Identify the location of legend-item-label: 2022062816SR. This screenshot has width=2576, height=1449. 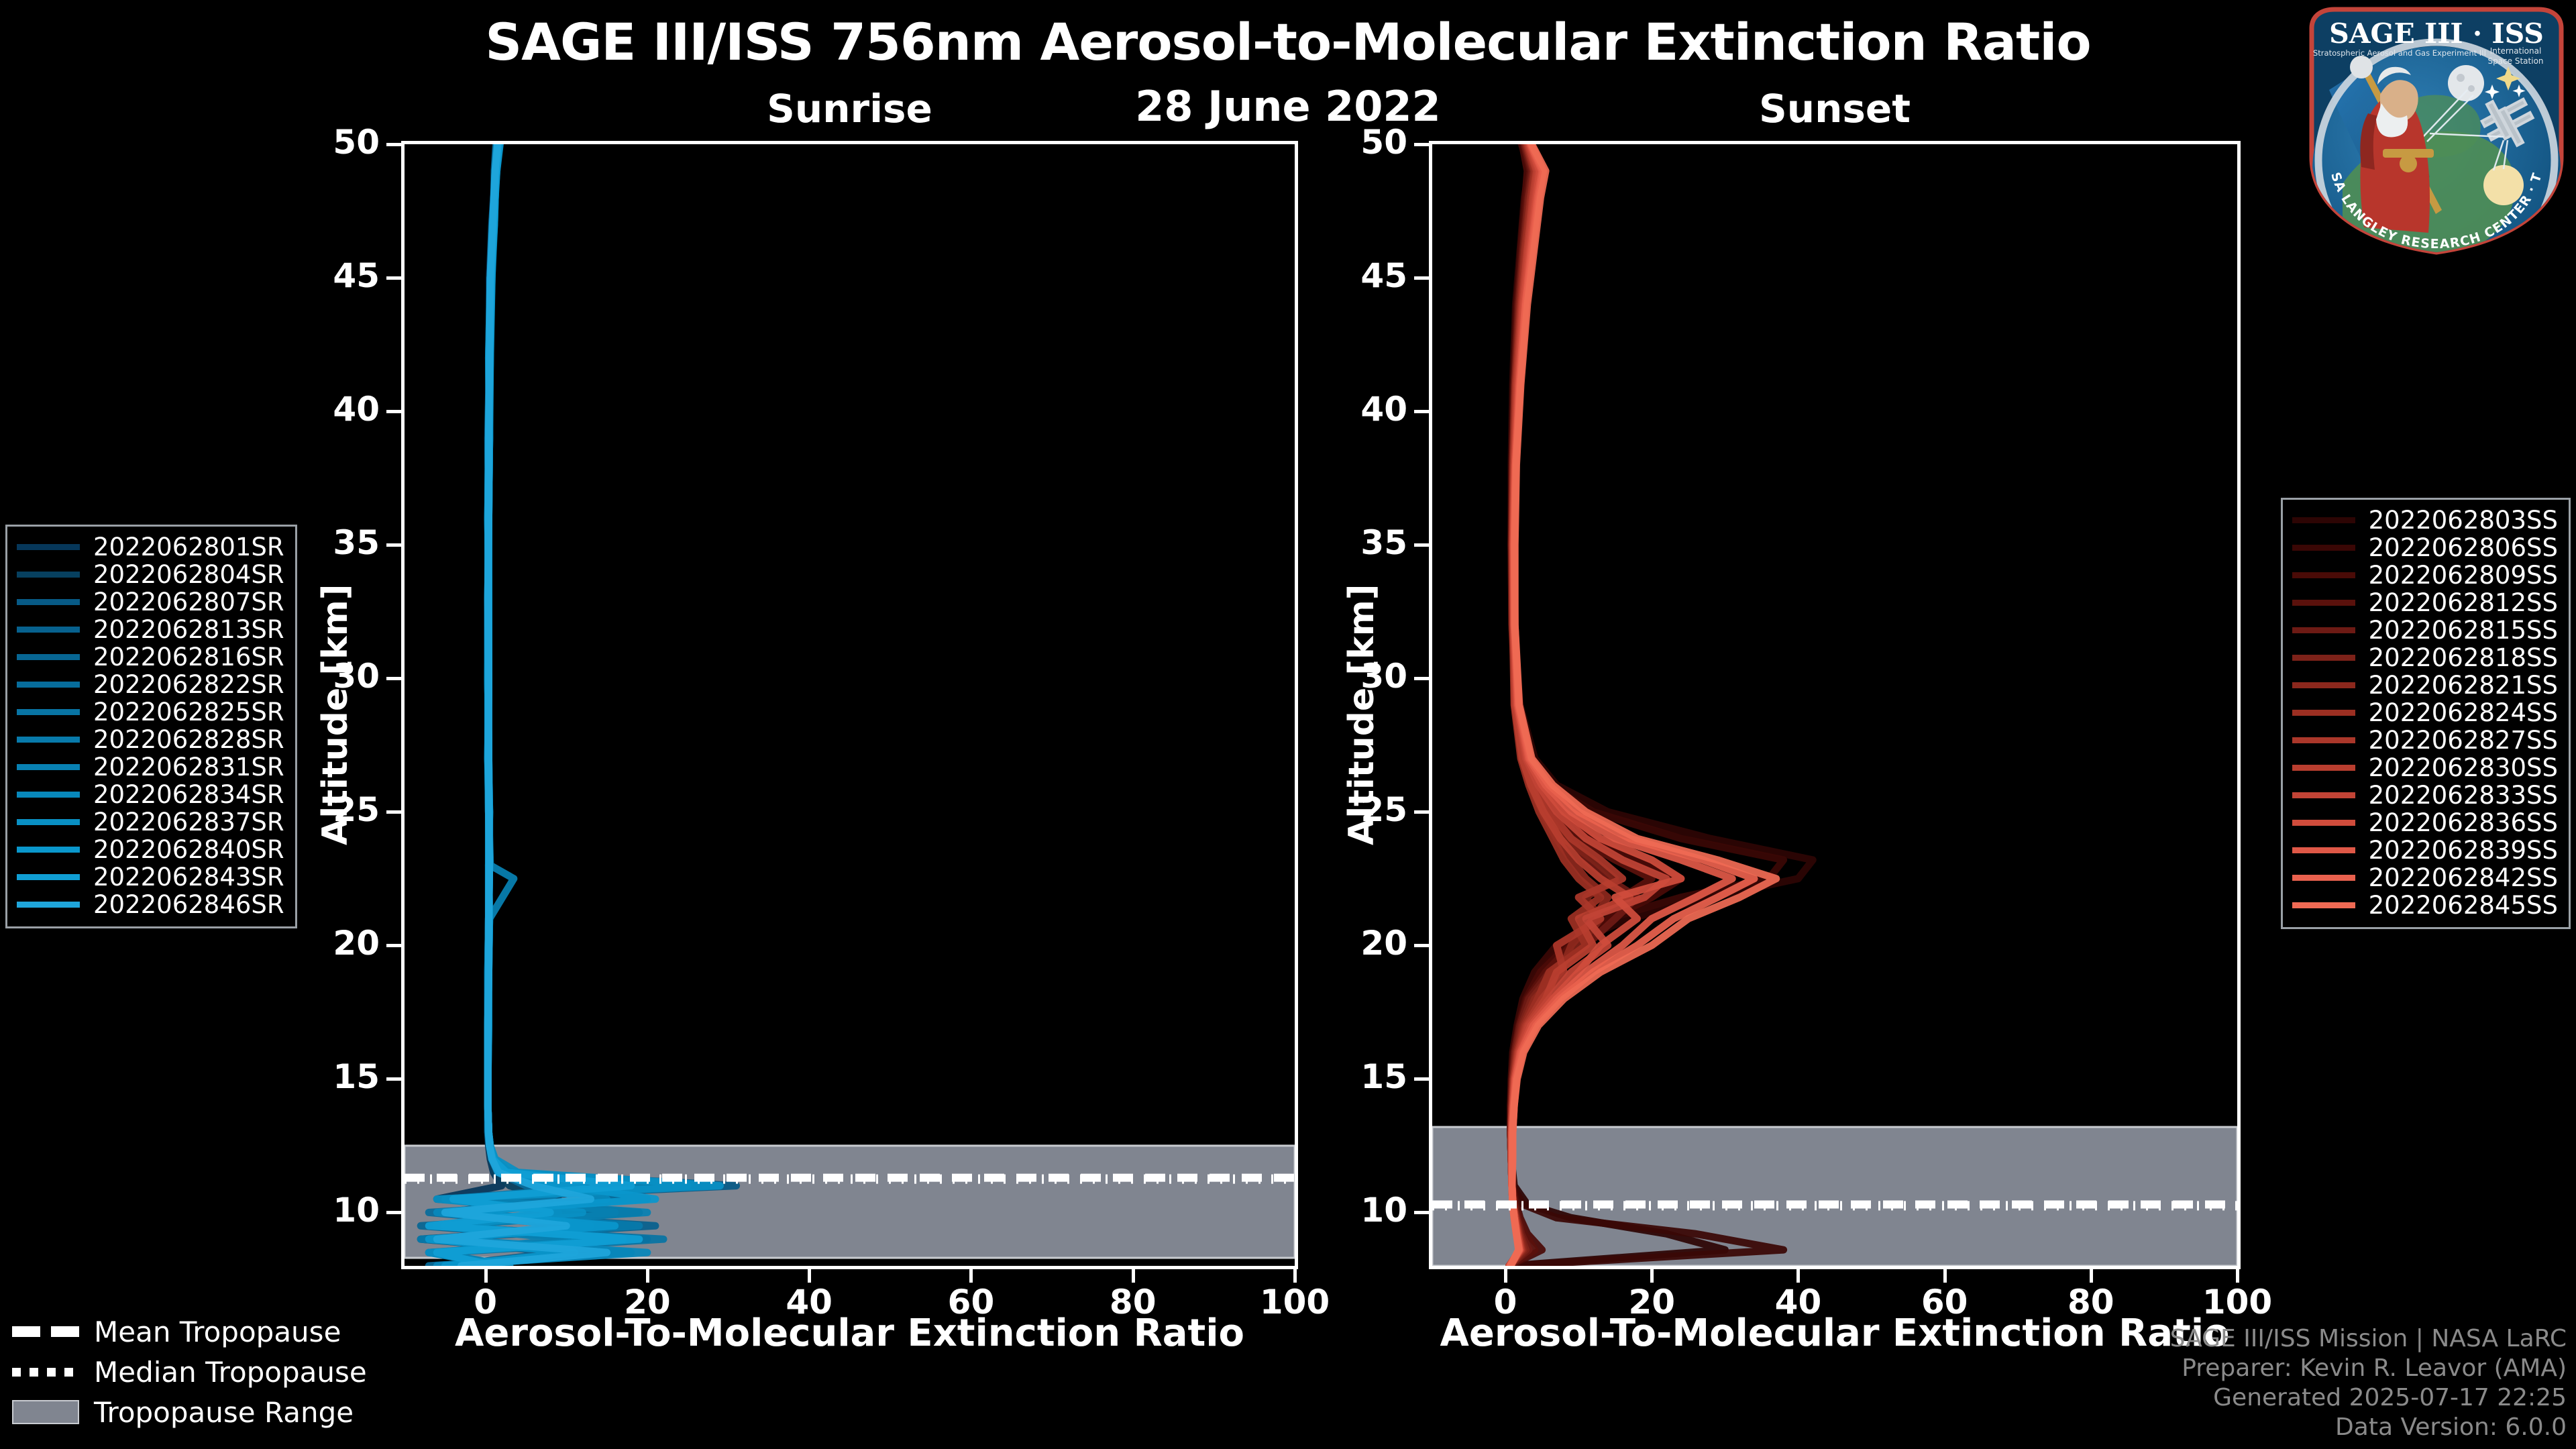
(188, 657).